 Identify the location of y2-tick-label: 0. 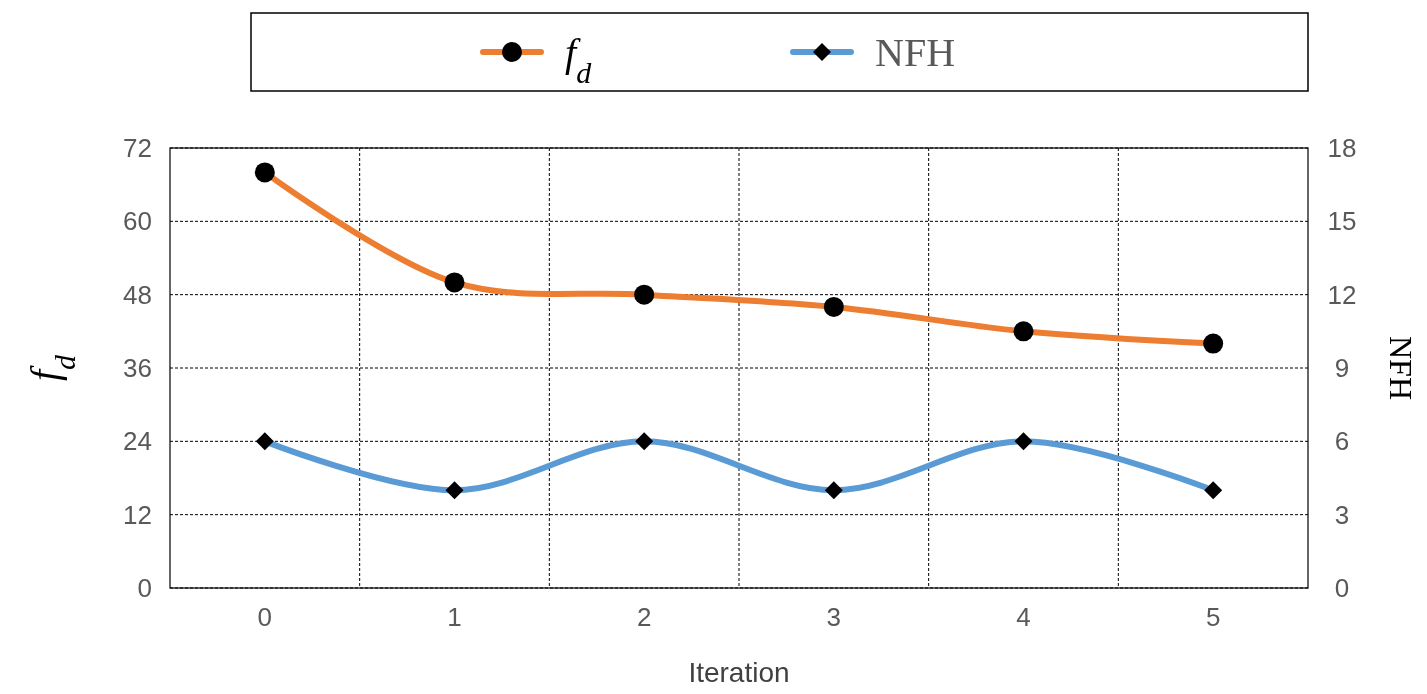
(1342, 588).